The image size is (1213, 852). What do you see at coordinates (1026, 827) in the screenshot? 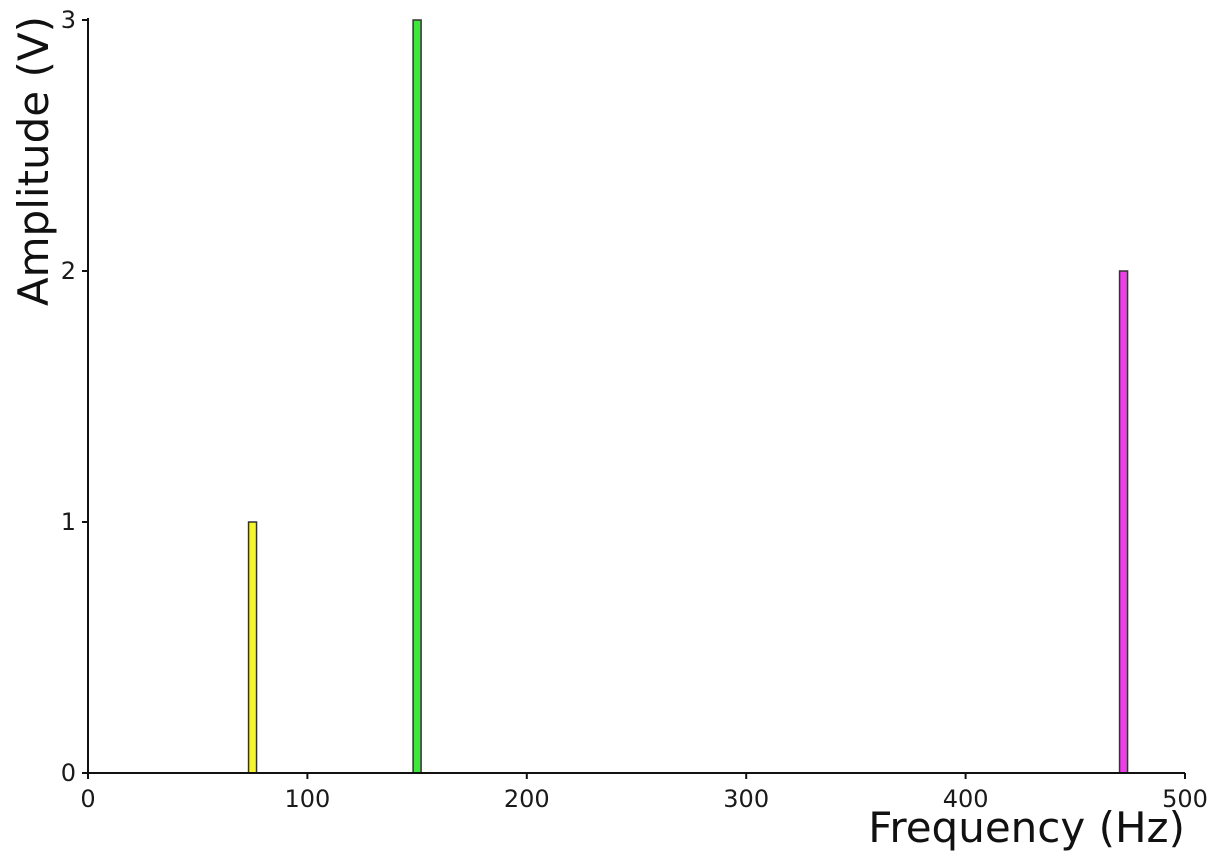
I see `x-axis-title: Frequency (Hz)` at bounding box center [1026, 827].